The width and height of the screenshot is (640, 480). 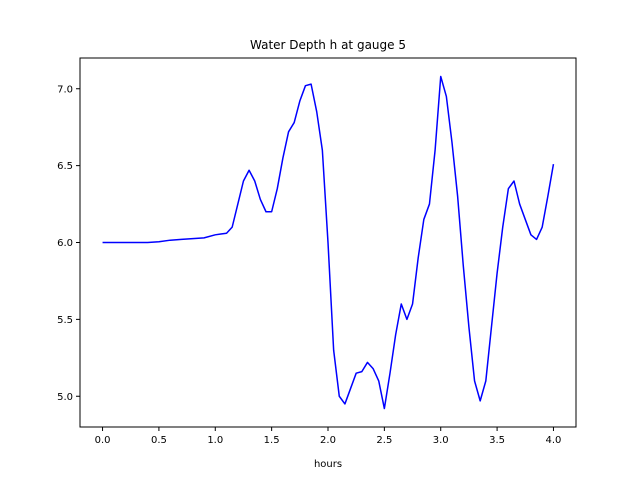 I want to click on y-tick-label: 6.5, so click(x=65, y=166).